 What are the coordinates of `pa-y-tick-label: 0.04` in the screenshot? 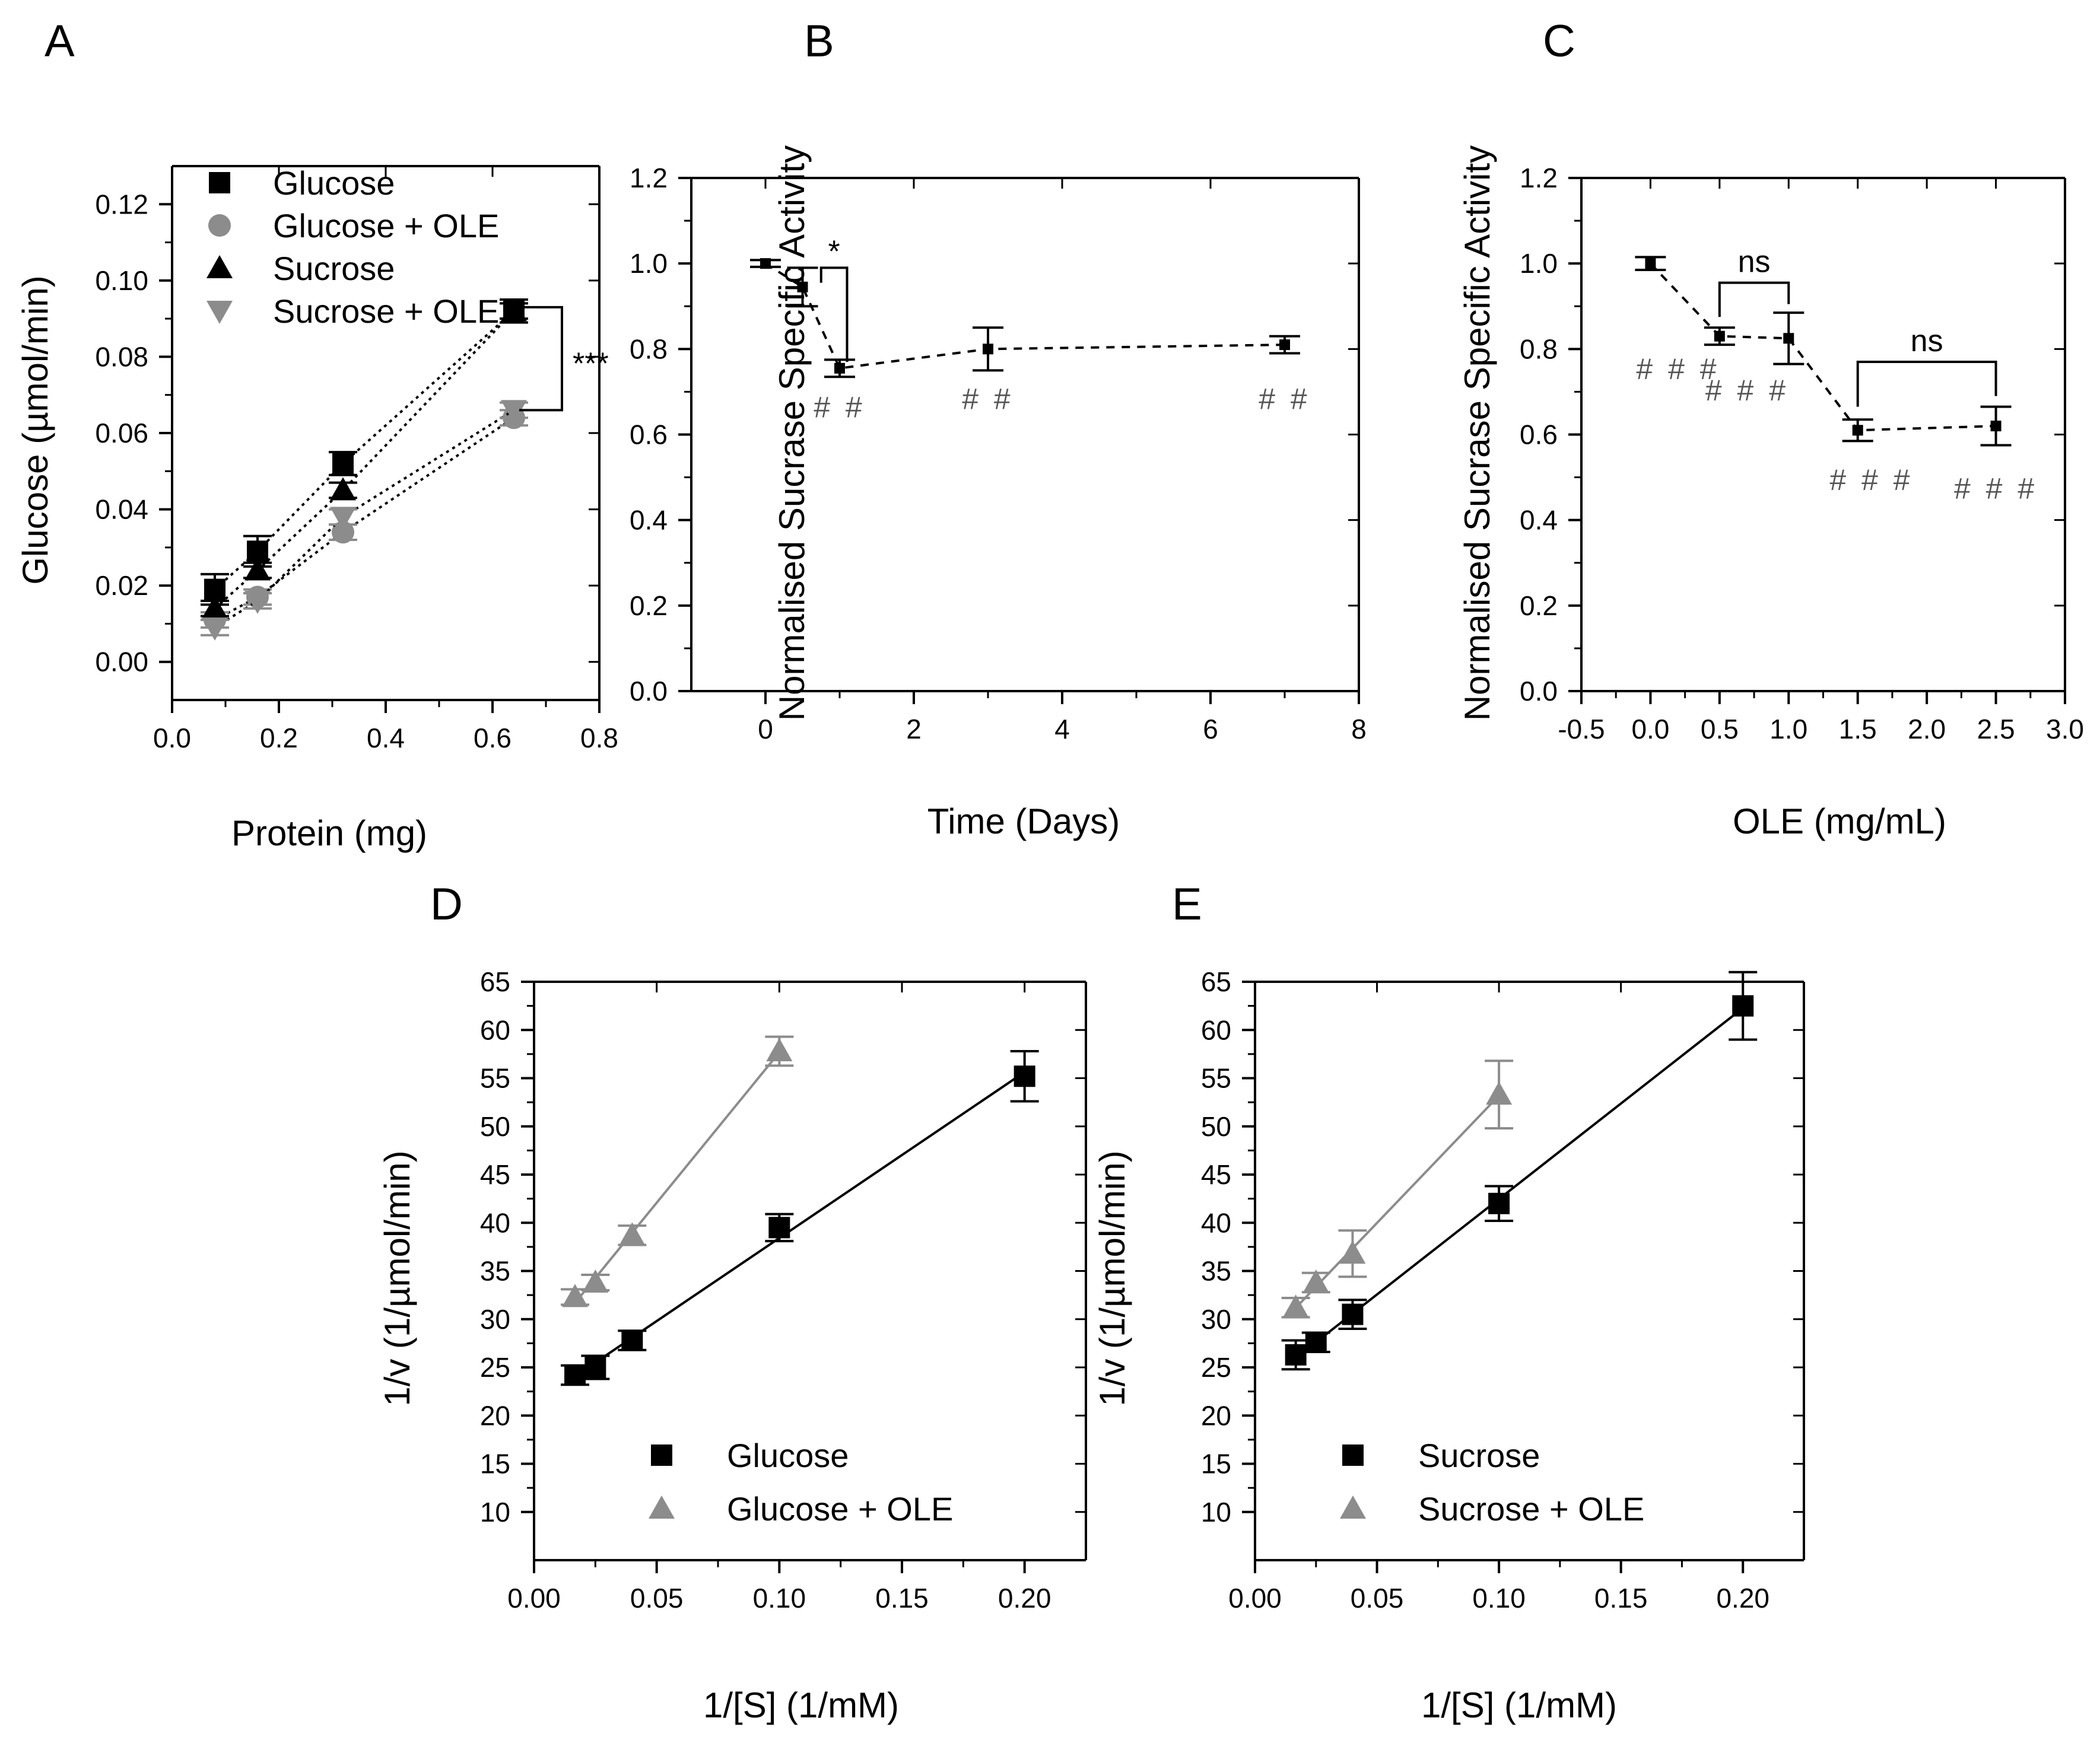 It's located at (121, 509).